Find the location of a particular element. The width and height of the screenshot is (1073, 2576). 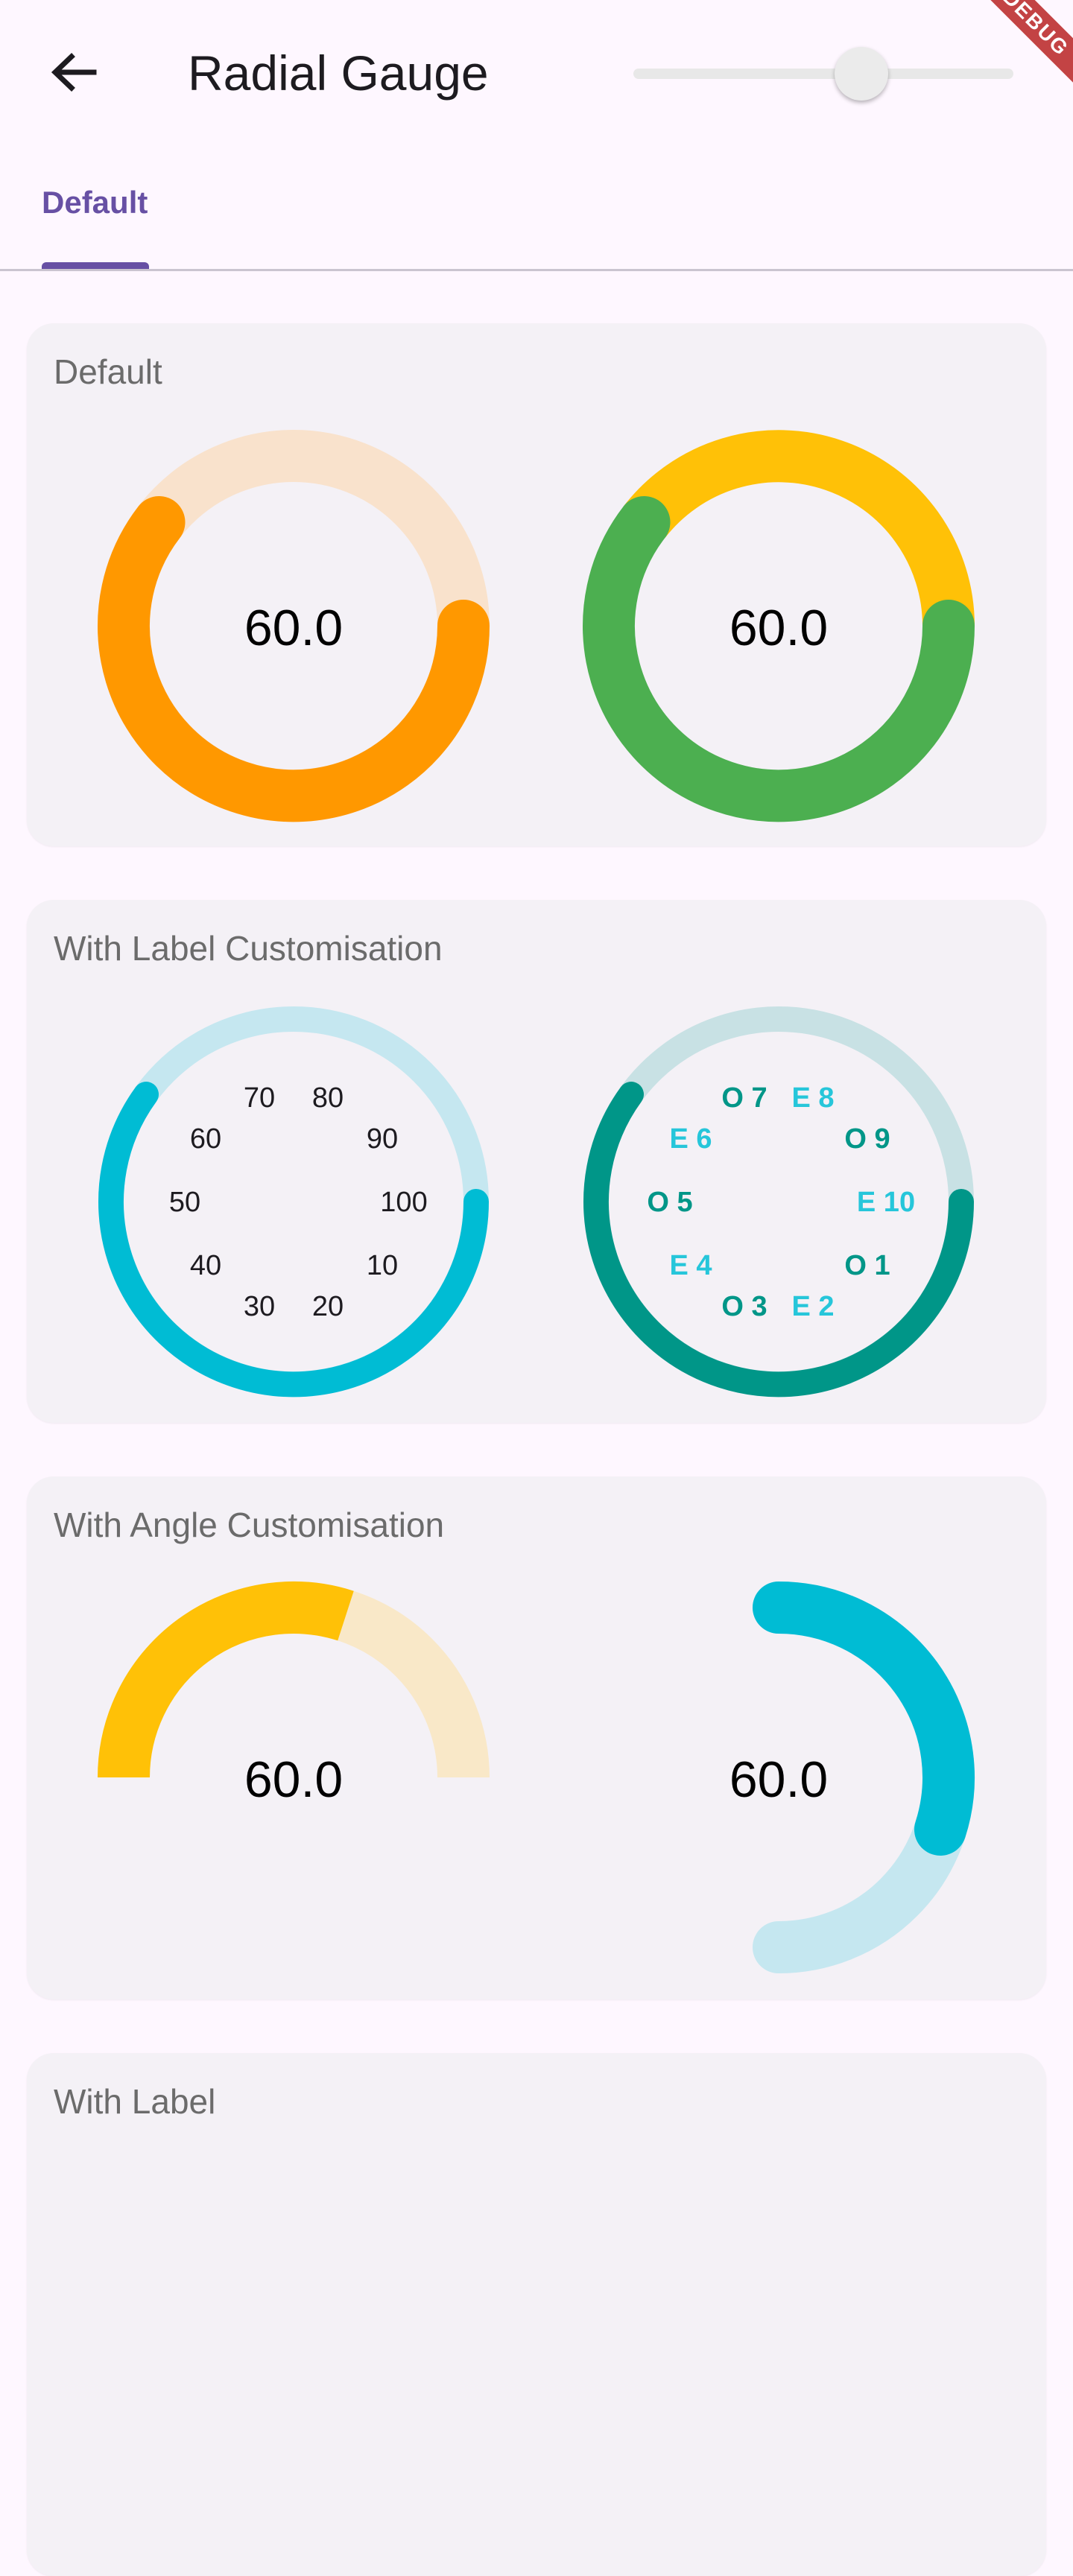

axis-label: O 5 is located at coordinates (669, 1203).